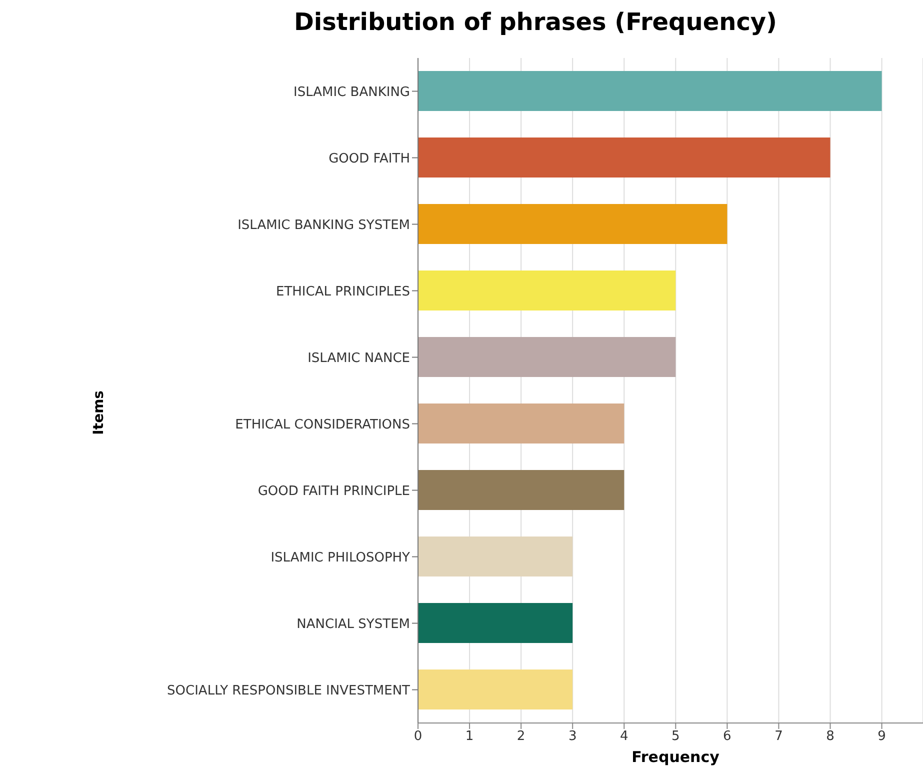 The height and width of the screenshot is (778, 923). What do you see at coordinates (418, 736) in the screenshot?
I see `x-tick-label: 0` at bounding box center [418, 736].